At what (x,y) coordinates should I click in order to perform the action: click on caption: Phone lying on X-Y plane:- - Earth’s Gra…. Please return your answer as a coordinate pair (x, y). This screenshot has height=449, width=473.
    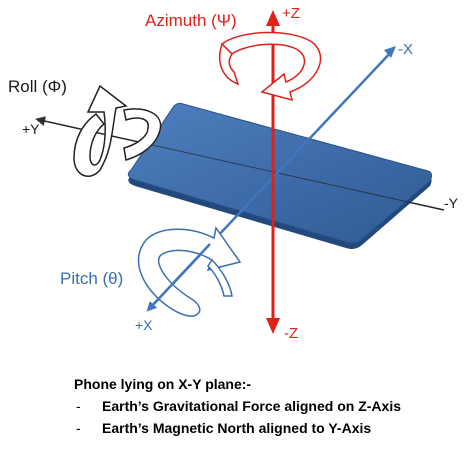
    Looking at the image, I should click on (269, 406).